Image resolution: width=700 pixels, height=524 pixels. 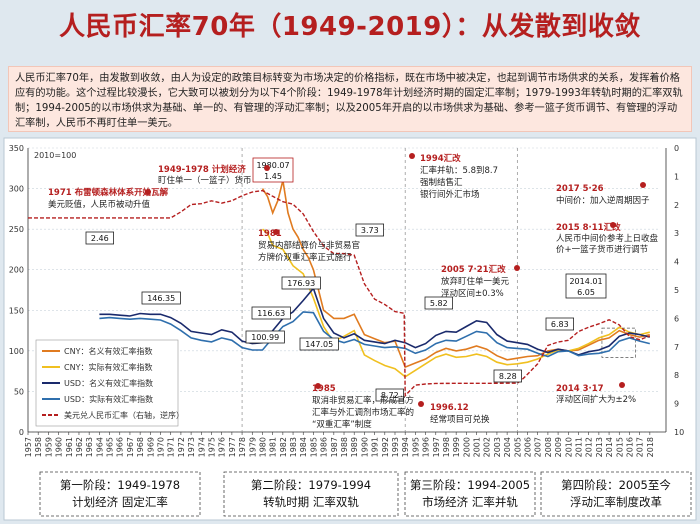 What do you see at coordinates (517, 447) in the screenshot?
I see `x-tick-label: 2005` at bounding box center [517, 447].